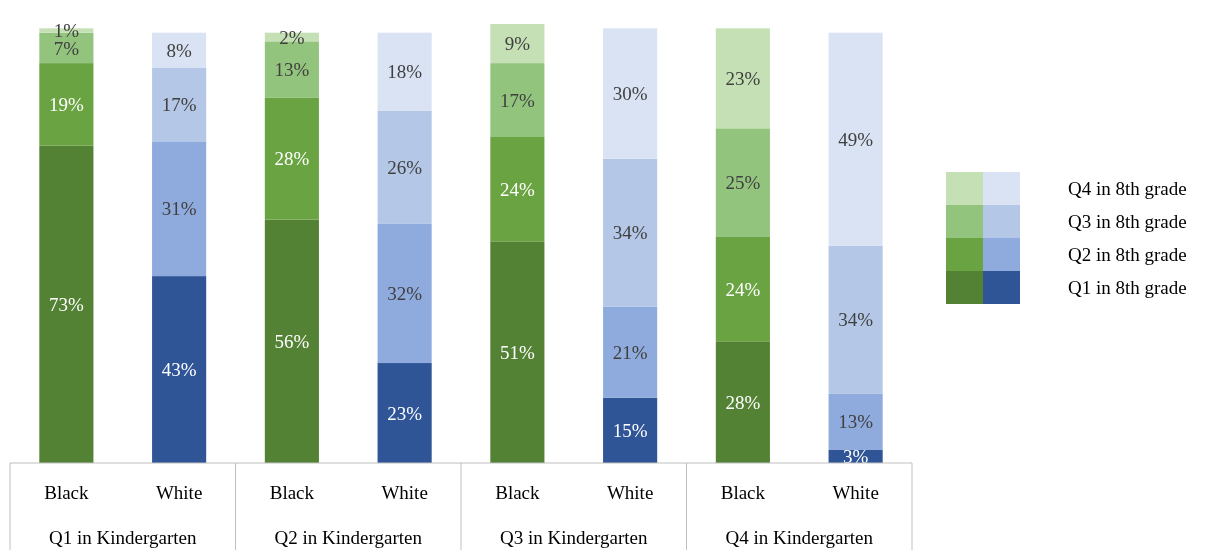 The width and height of the screenshot is (1229, 550). What do you see at coordinates (799, 537) in the screenshot?
I see `text: Q4 in Kindergarten` at bounding box center [799, 537].